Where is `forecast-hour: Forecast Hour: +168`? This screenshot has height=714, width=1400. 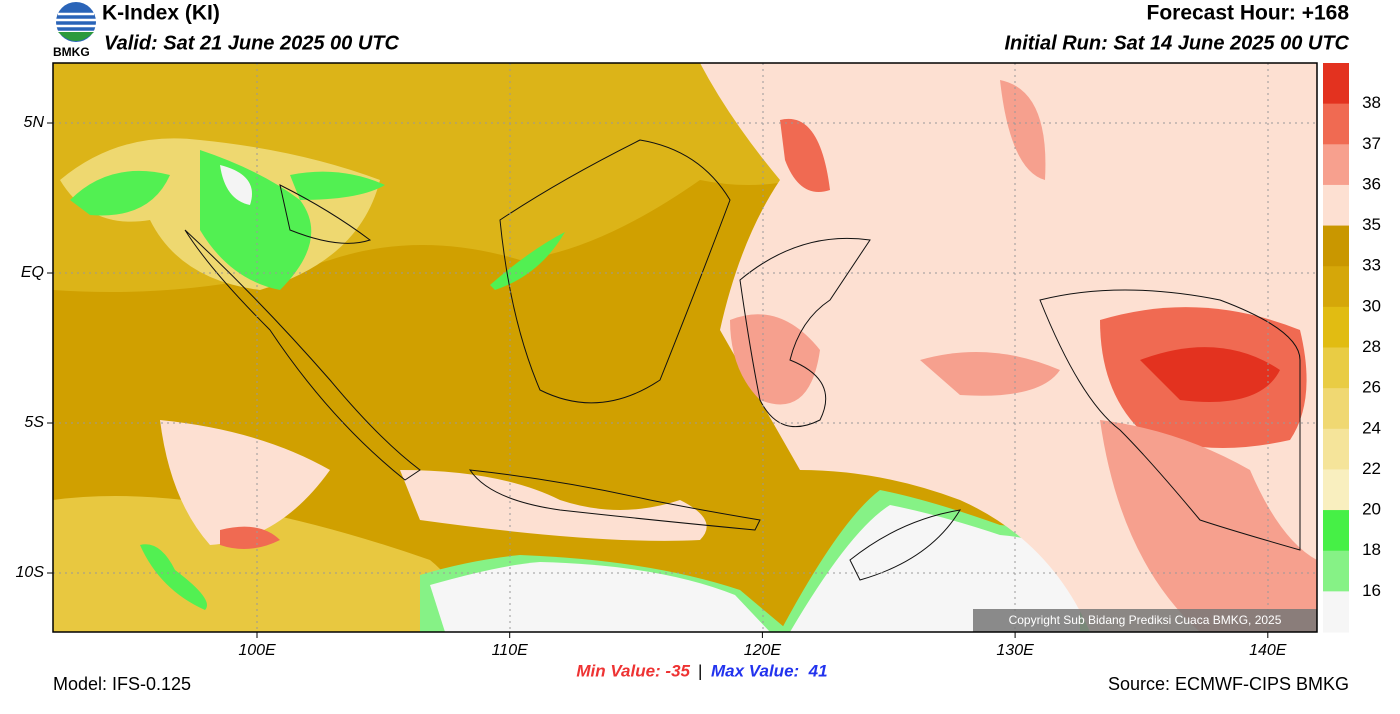
forecast-hour: Forecast Hour: +168 is located at coordinates (1248, 13).